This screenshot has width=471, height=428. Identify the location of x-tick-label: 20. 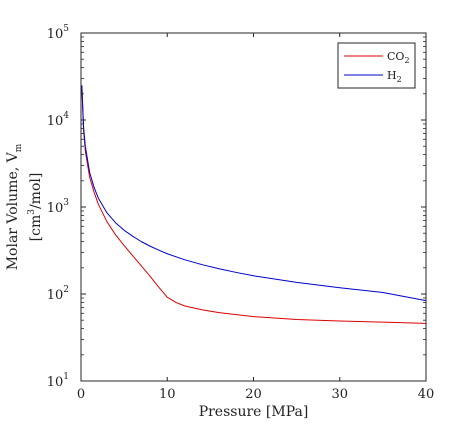
(253, 394).